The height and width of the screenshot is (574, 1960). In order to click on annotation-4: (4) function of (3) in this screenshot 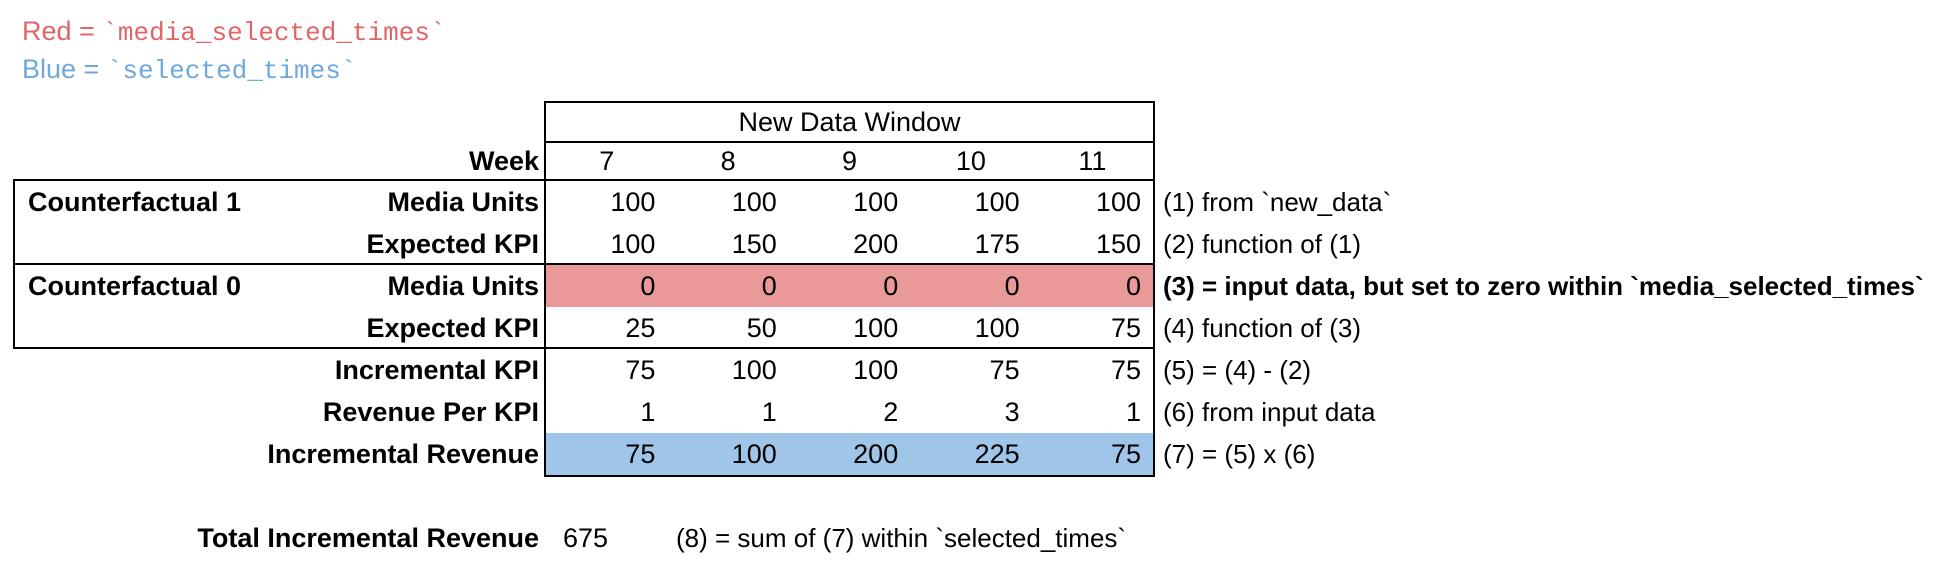, I will do `click(1262, 328)`.